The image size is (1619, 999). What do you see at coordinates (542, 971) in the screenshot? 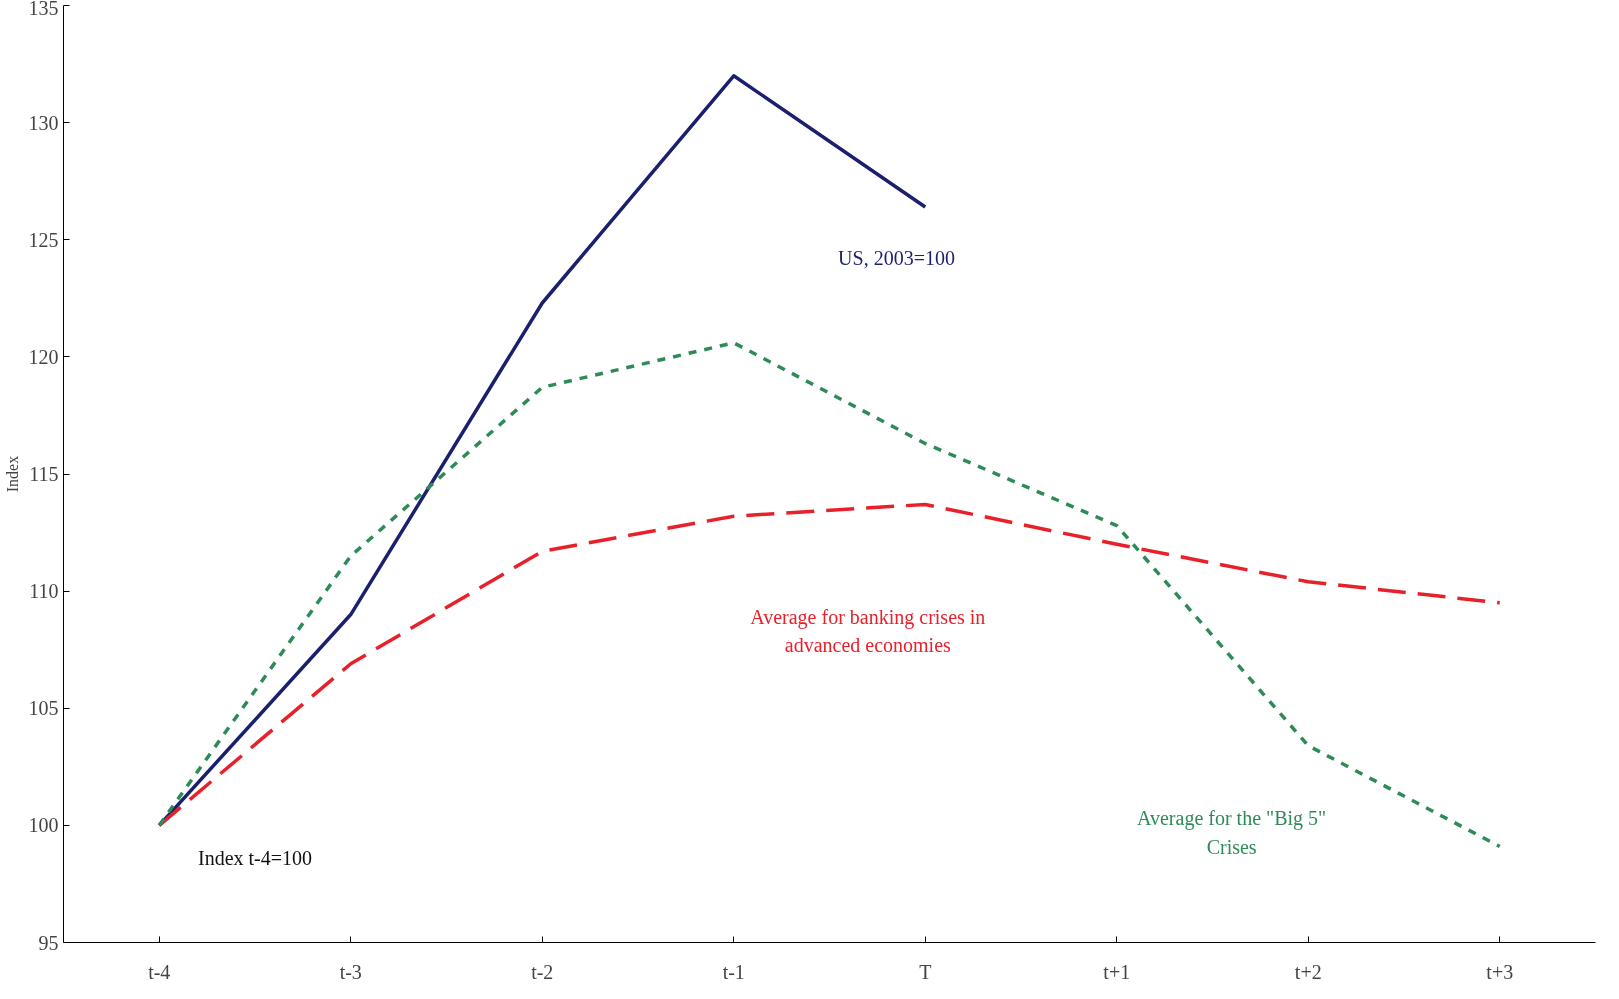
I see `x-tick-label: t-2` at bounding box center [542, 971].